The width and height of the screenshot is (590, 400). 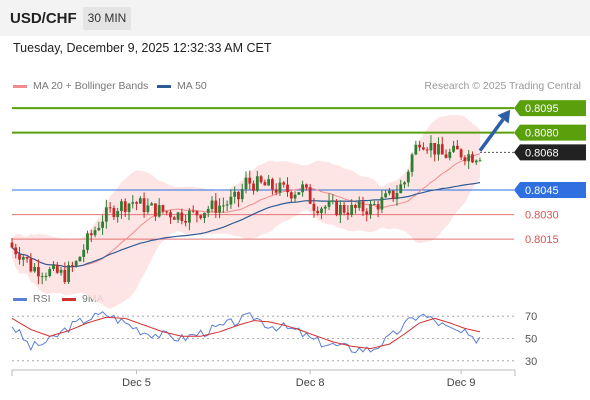 I want to click on level-price-label: 0.8095, so click(x=542, y=109).